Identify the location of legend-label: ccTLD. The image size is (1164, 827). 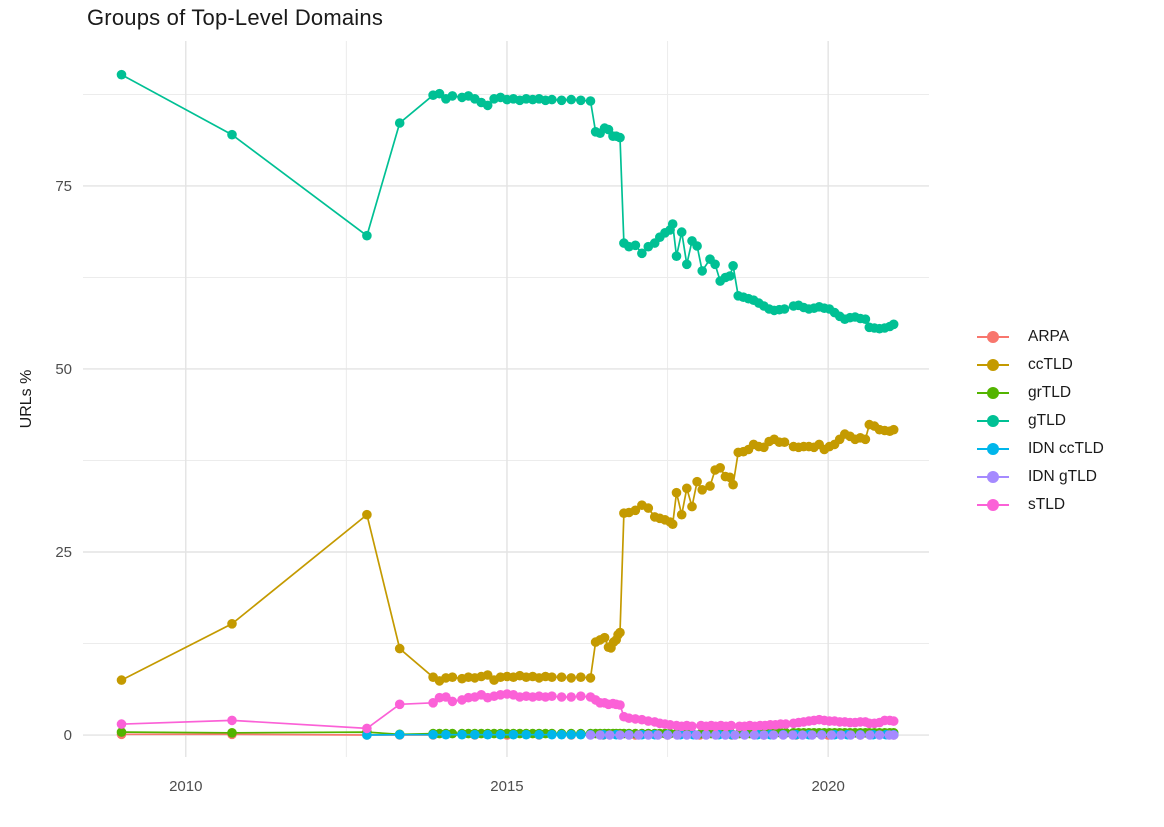
(1050, 364).